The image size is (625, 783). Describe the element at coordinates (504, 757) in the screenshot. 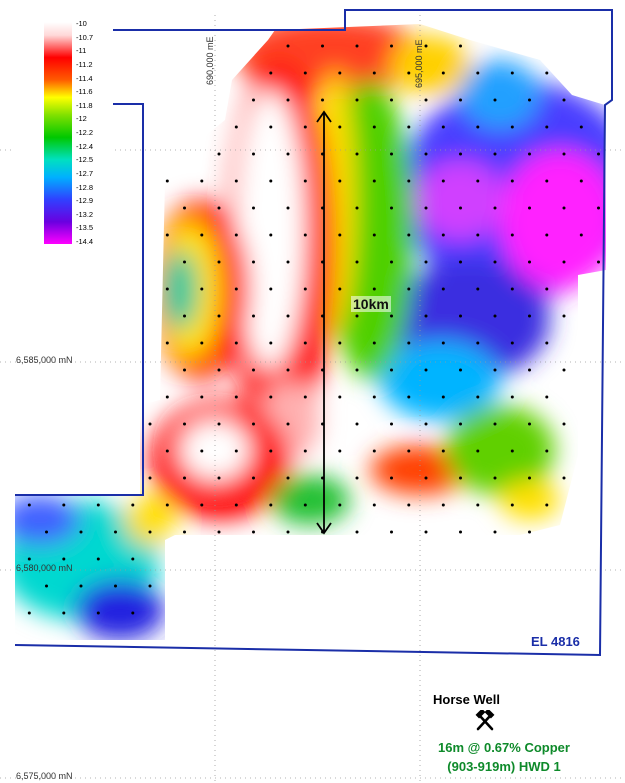

I see `intercept-text: 16m @ 0.67% Copper (903-919m) HWD 1` at that location.